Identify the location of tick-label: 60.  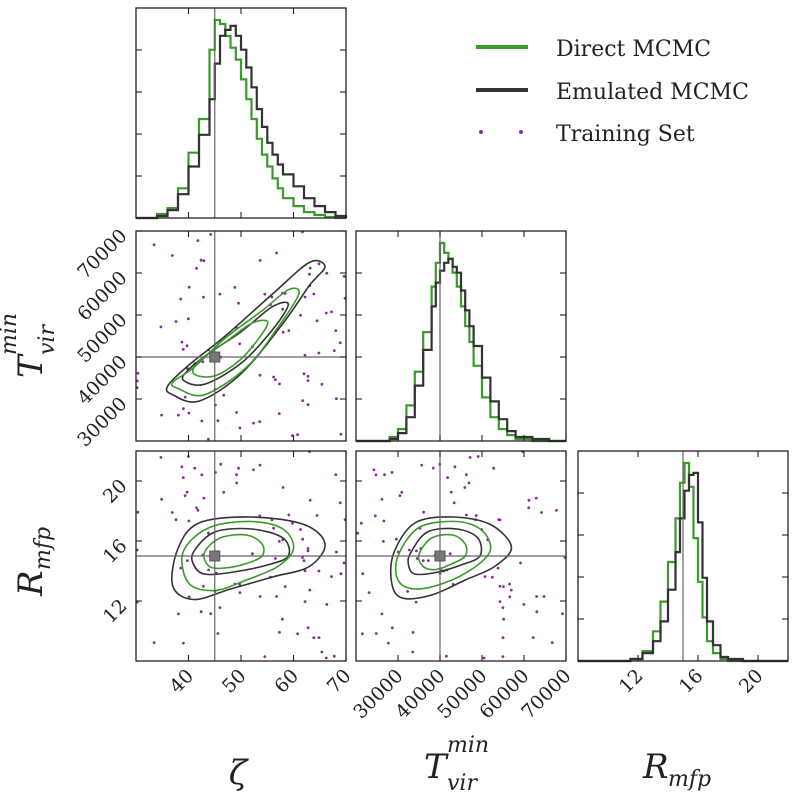
(286, 681).